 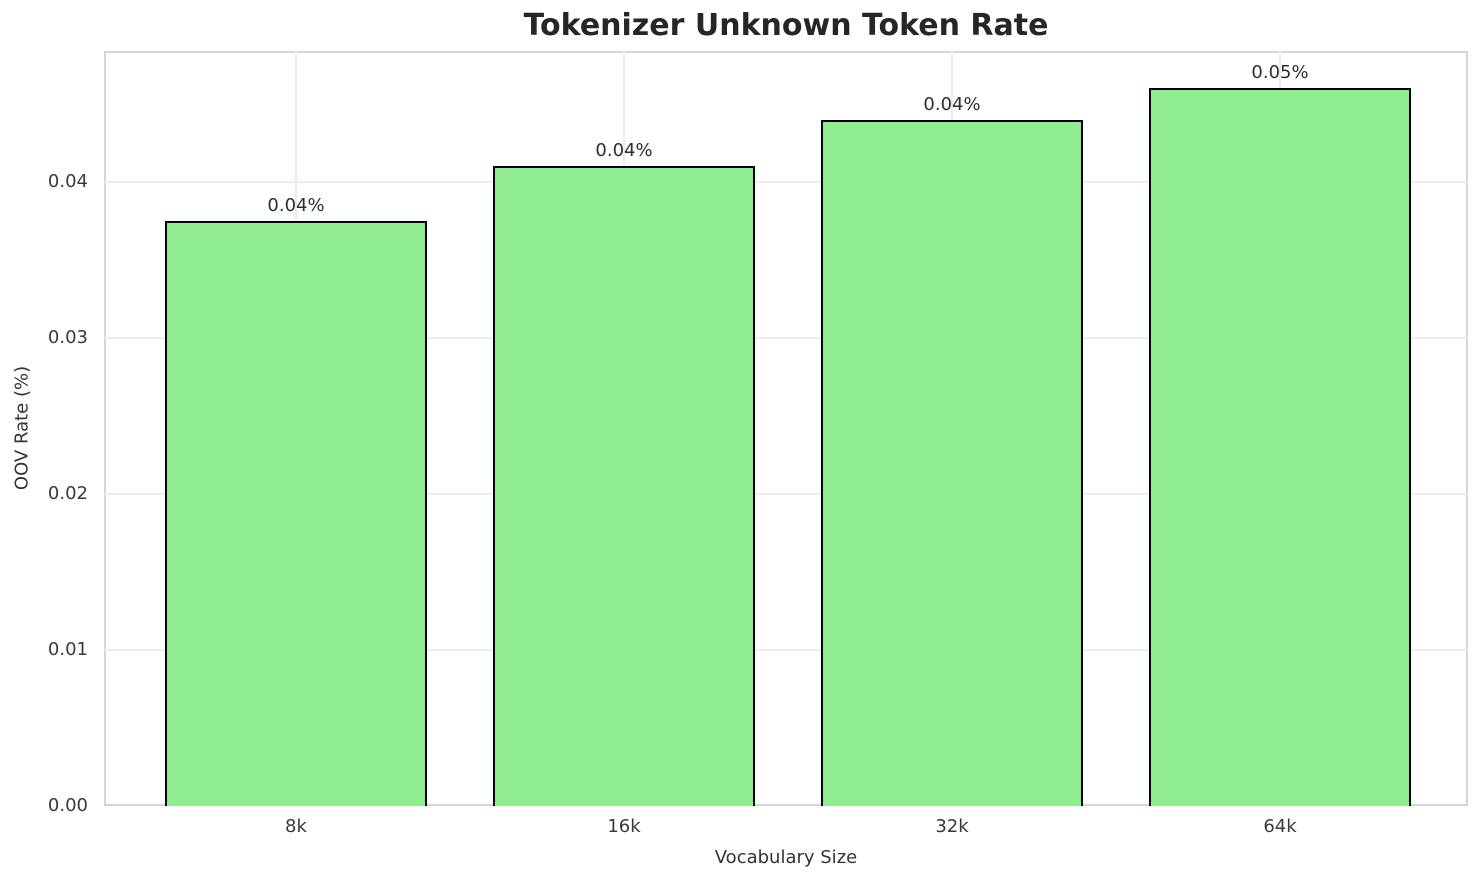 I want to click on bar-16k, so click(x=624, y=486).